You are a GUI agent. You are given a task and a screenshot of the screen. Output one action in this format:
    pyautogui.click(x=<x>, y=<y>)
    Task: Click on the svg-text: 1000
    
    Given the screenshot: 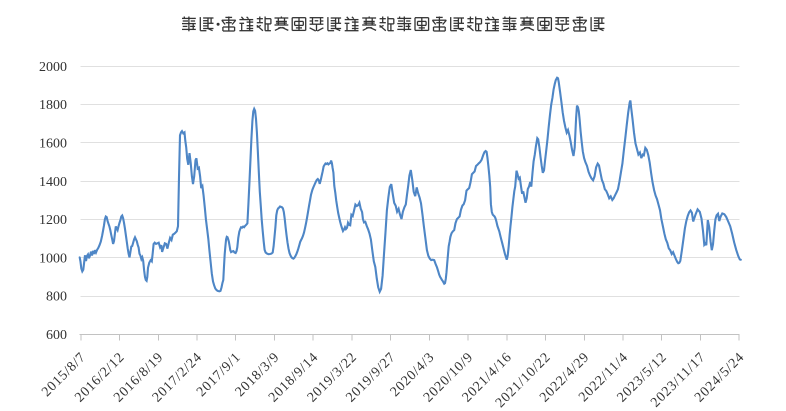 What is the action you would take?
    pyautogui.click(x=53, y=258)
    